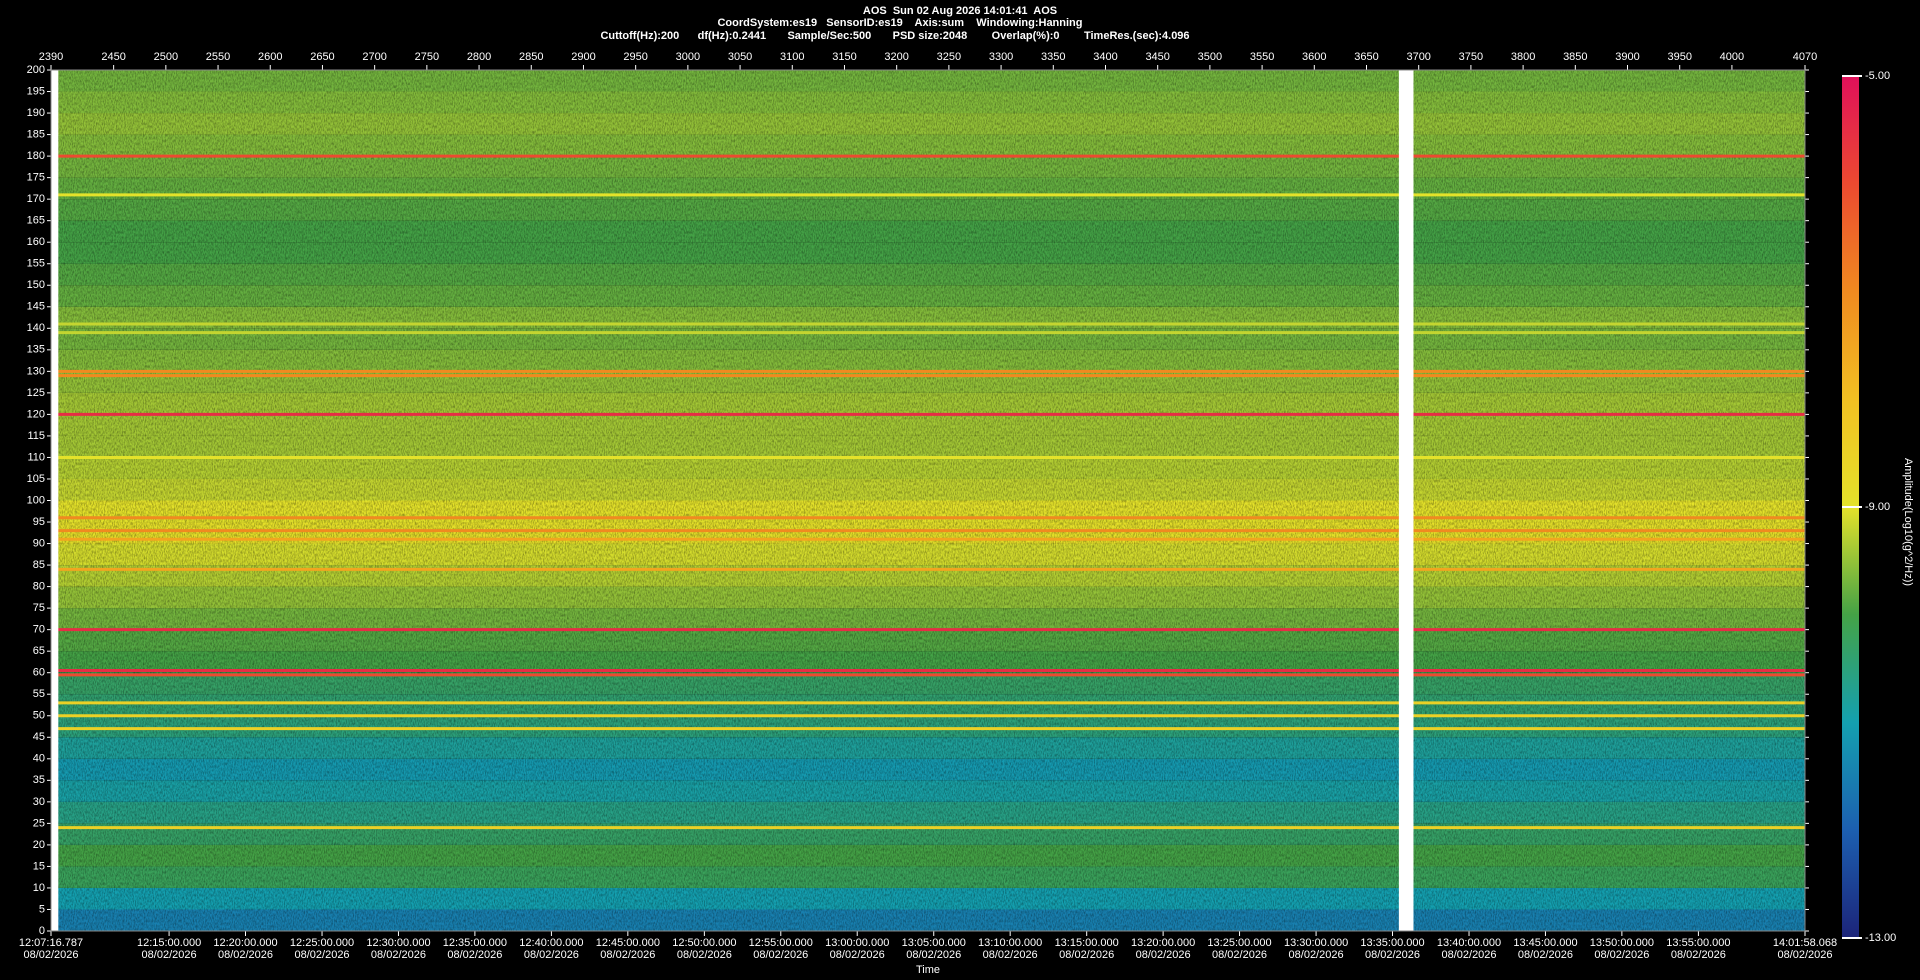  Describe the element at coordinates (36, 479) in the screenshot. I see `y-tick-label: 105` at that location.